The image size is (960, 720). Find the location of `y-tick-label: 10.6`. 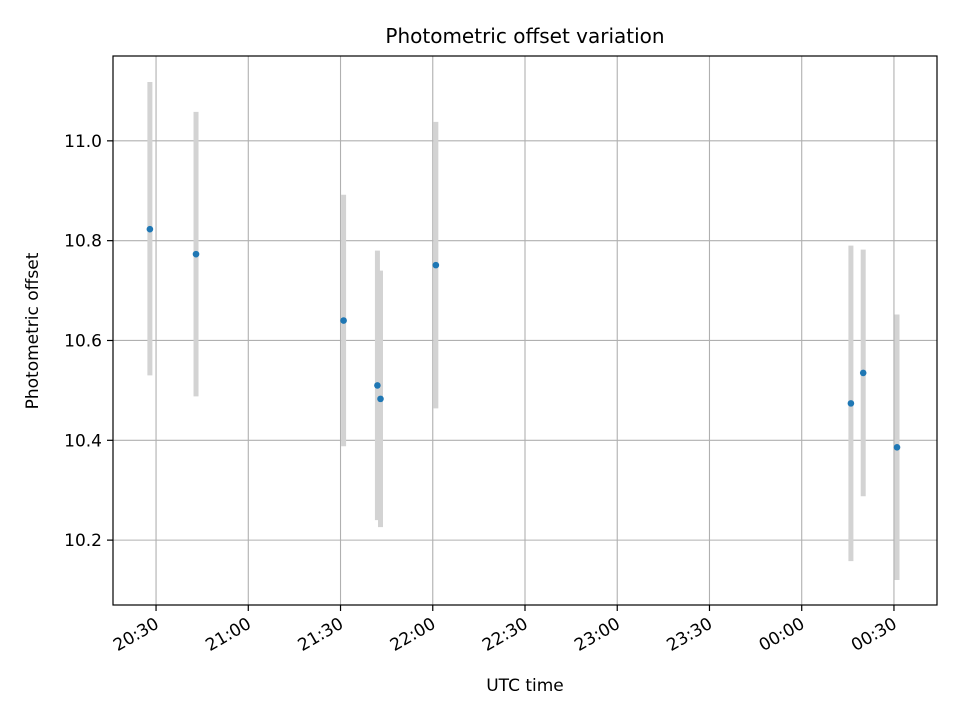

y-tick-label: 10.6 is located at coordinates (83, 341).